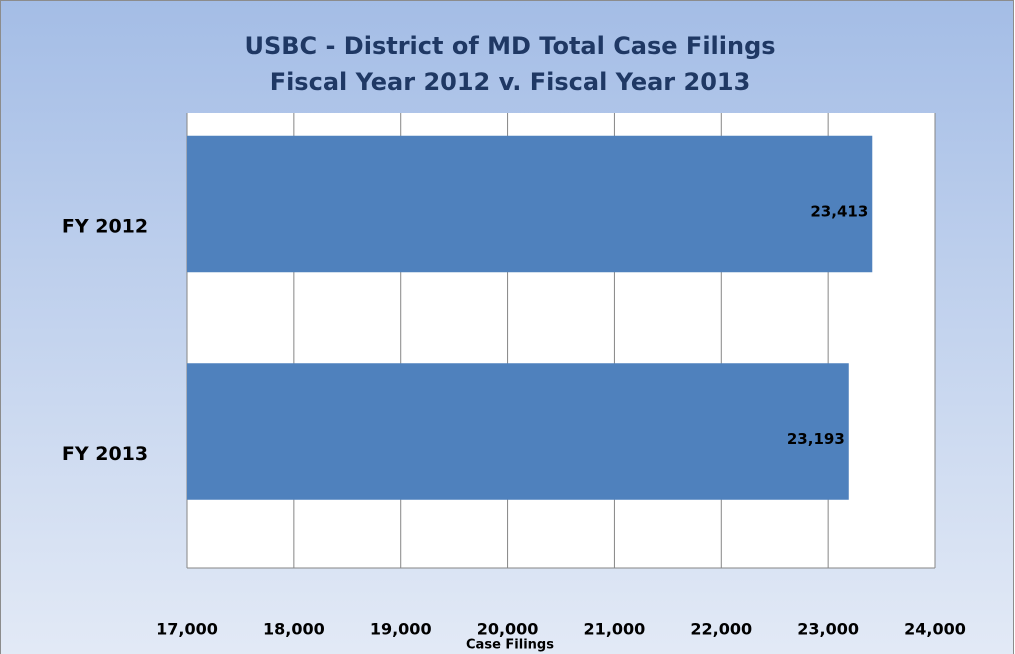 The width and height of the screenshot is (1015, 654). Describe the element at coordinates (294, 629) in the screenshot. I see `x-tick-label: 18,000` at that location.